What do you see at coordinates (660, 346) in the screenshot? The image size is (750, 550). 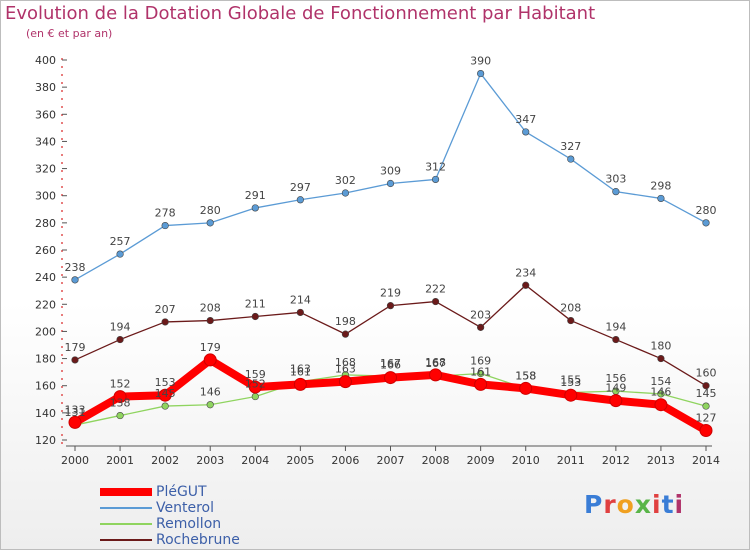 I see `data-label-rochebrune: 180` at bounding box center [660, 346].